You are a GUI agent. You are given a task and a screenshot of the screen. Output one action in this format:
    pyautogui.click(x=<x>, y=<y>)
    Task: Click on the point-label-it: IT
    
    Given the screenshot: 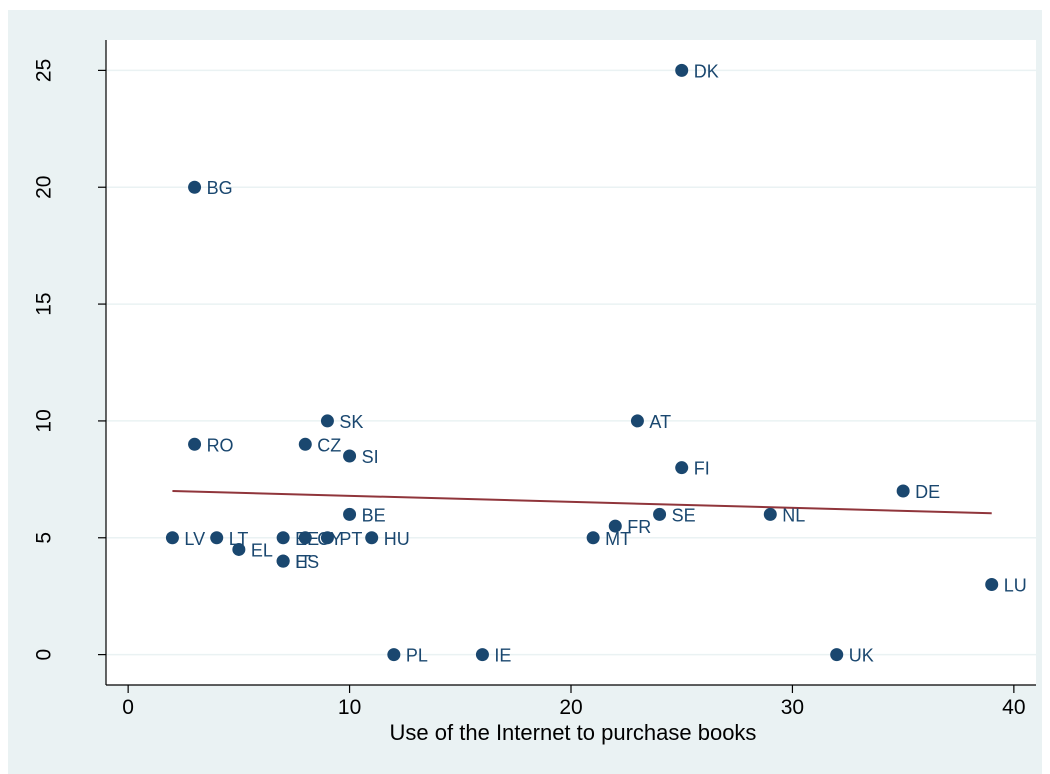 What is the action you would take?
    pyautogui.click(x=303, y=562)
    